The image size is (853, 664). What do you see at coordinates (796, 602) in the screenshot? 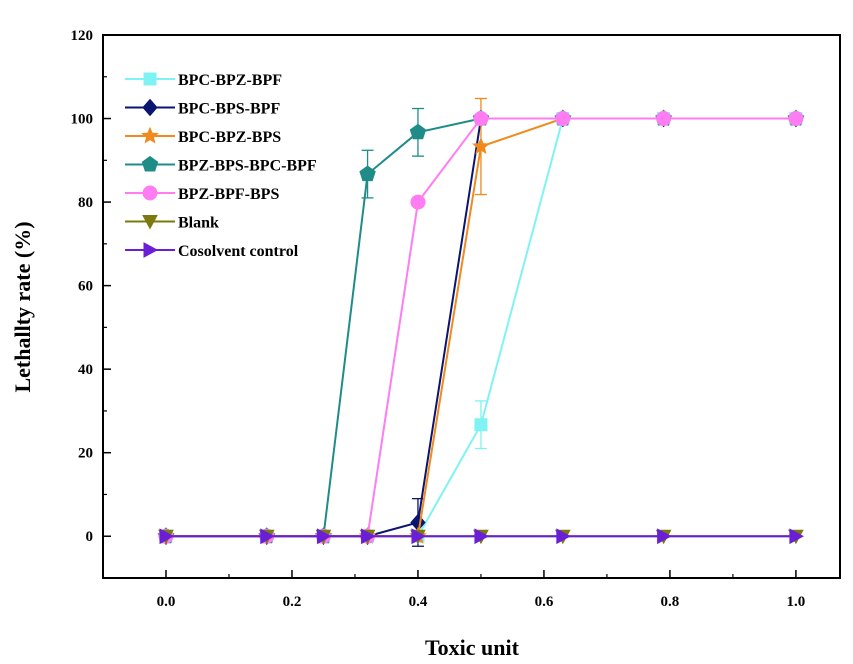
I see `x-tick-label: 1.0` at bounding box center [796, 602].